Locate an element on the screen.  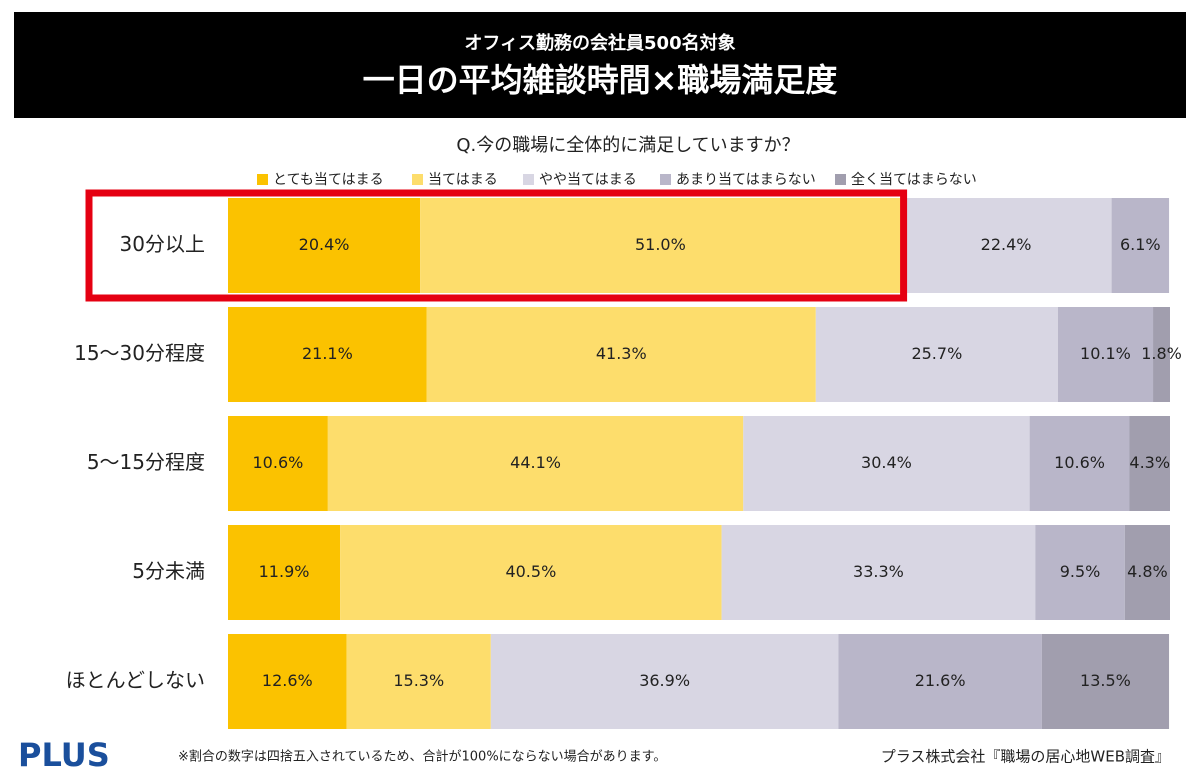
value-label: 15.3% is located at coordinates (418, 680).